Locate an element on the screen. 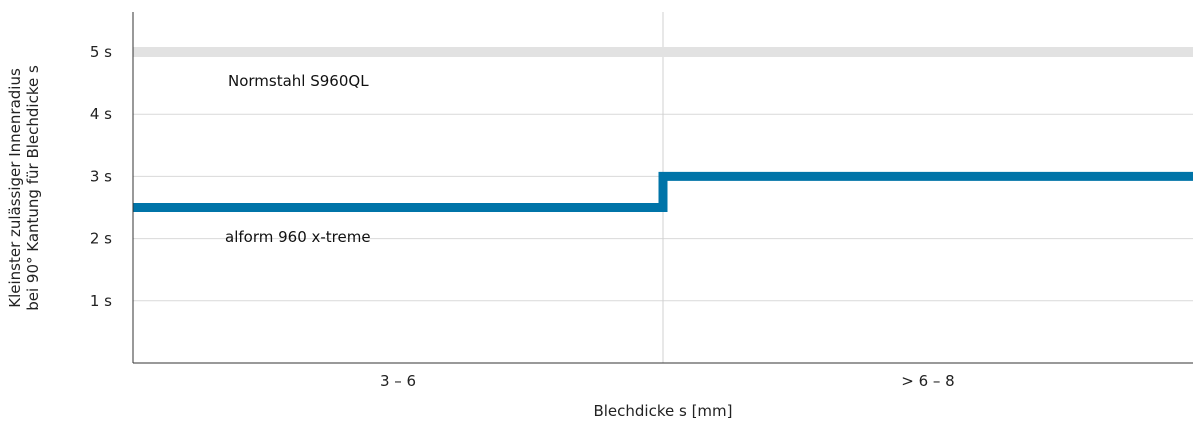 Image resolution: width=1200 pixels, height=421 pixels. x-tick-label: > 6 – 8 is located at coordinates (927, 381).